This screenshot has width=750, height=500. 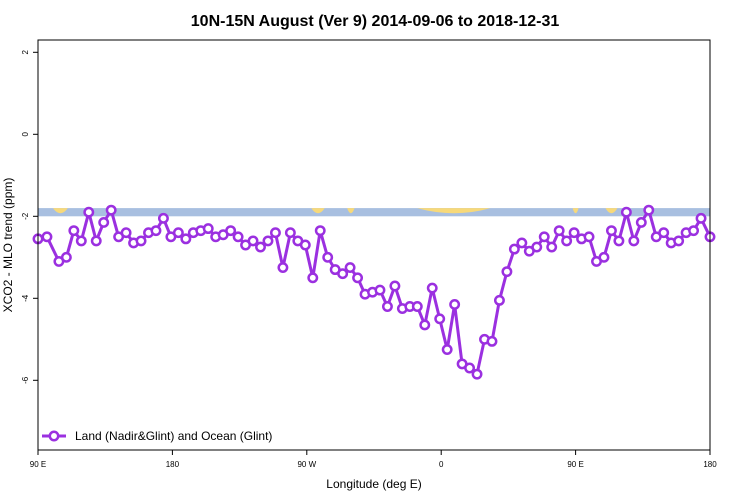 What do you see at coordinates (441, 464) in the screenshot?
I see `x-tick-label-3: 0` at bounding box center [441, 464].